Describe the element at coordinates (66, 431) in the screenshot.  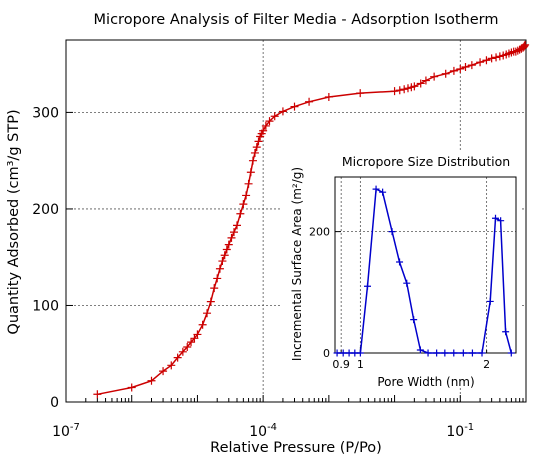
I see `x-tick-label: 10⁻⁷` at that location.